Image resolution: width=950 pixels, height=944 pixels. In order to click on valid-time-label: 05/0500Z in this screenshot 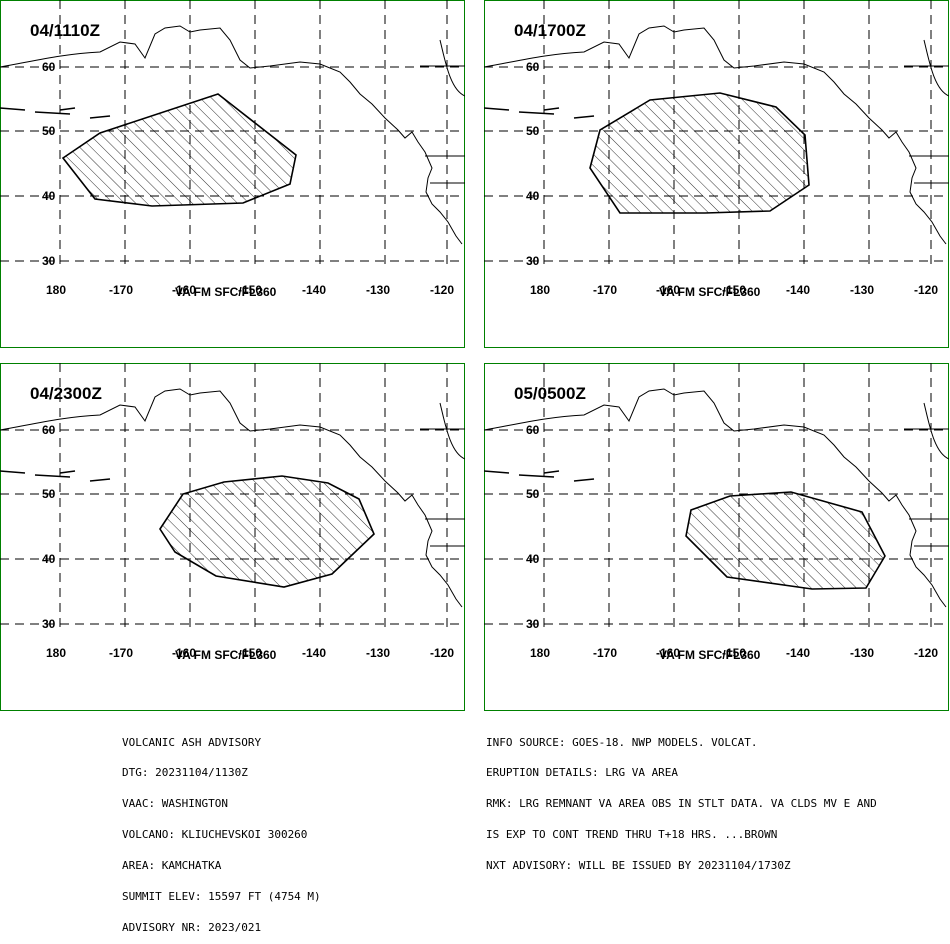, I will do `click(550, 393)`.